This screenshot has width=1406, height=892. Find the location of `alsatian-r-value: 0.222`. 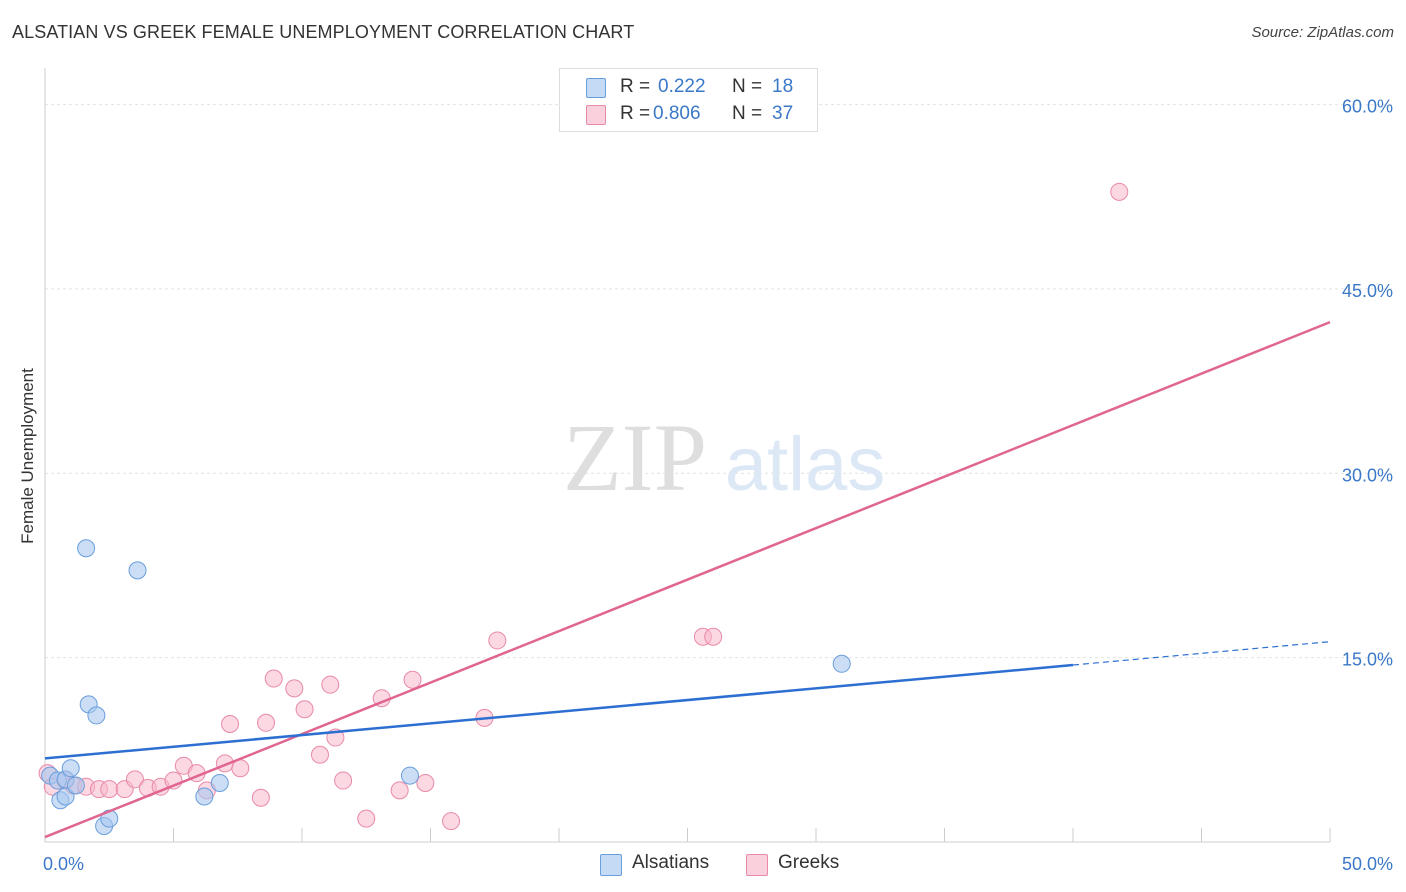

alsatian-r-value: 0.222 is located at coordinates (682, 86).